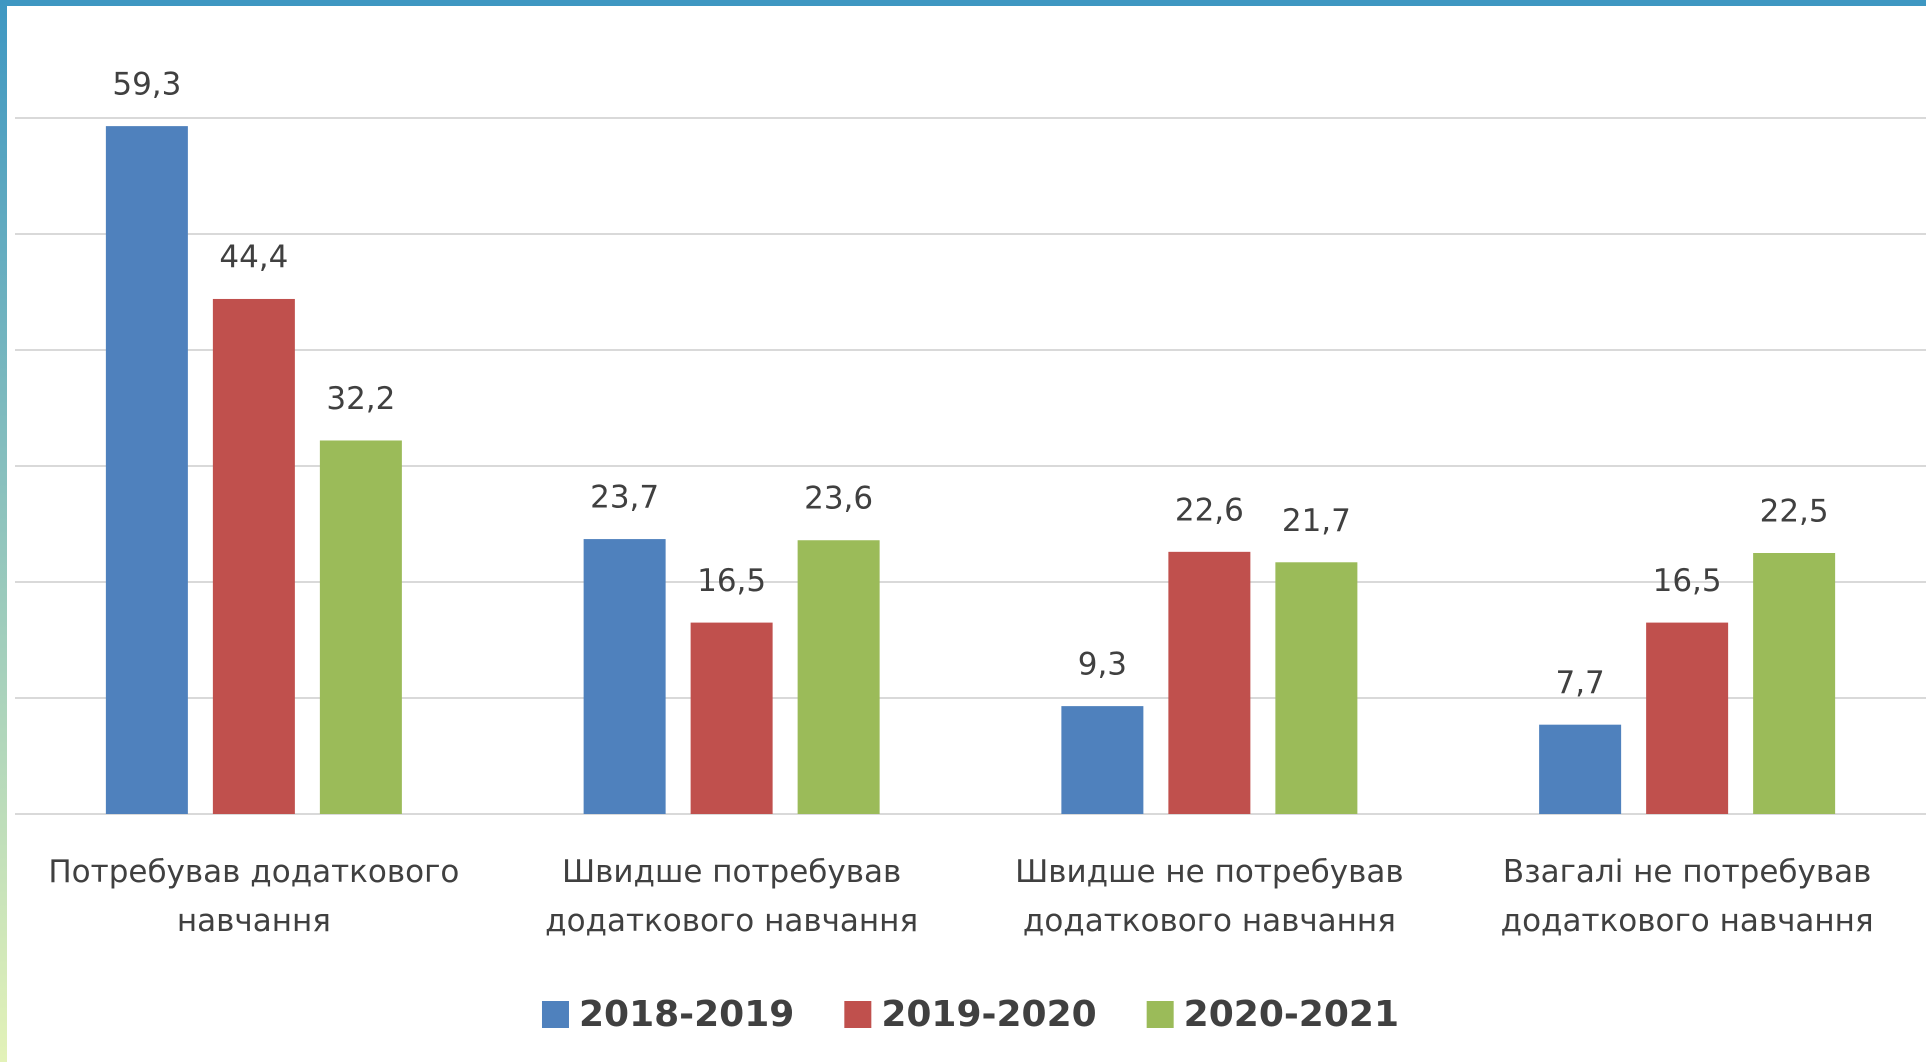 The height and width of the screenshot is (1062, 1926). I want to click on data-label: 23,7, so click(624, 498).